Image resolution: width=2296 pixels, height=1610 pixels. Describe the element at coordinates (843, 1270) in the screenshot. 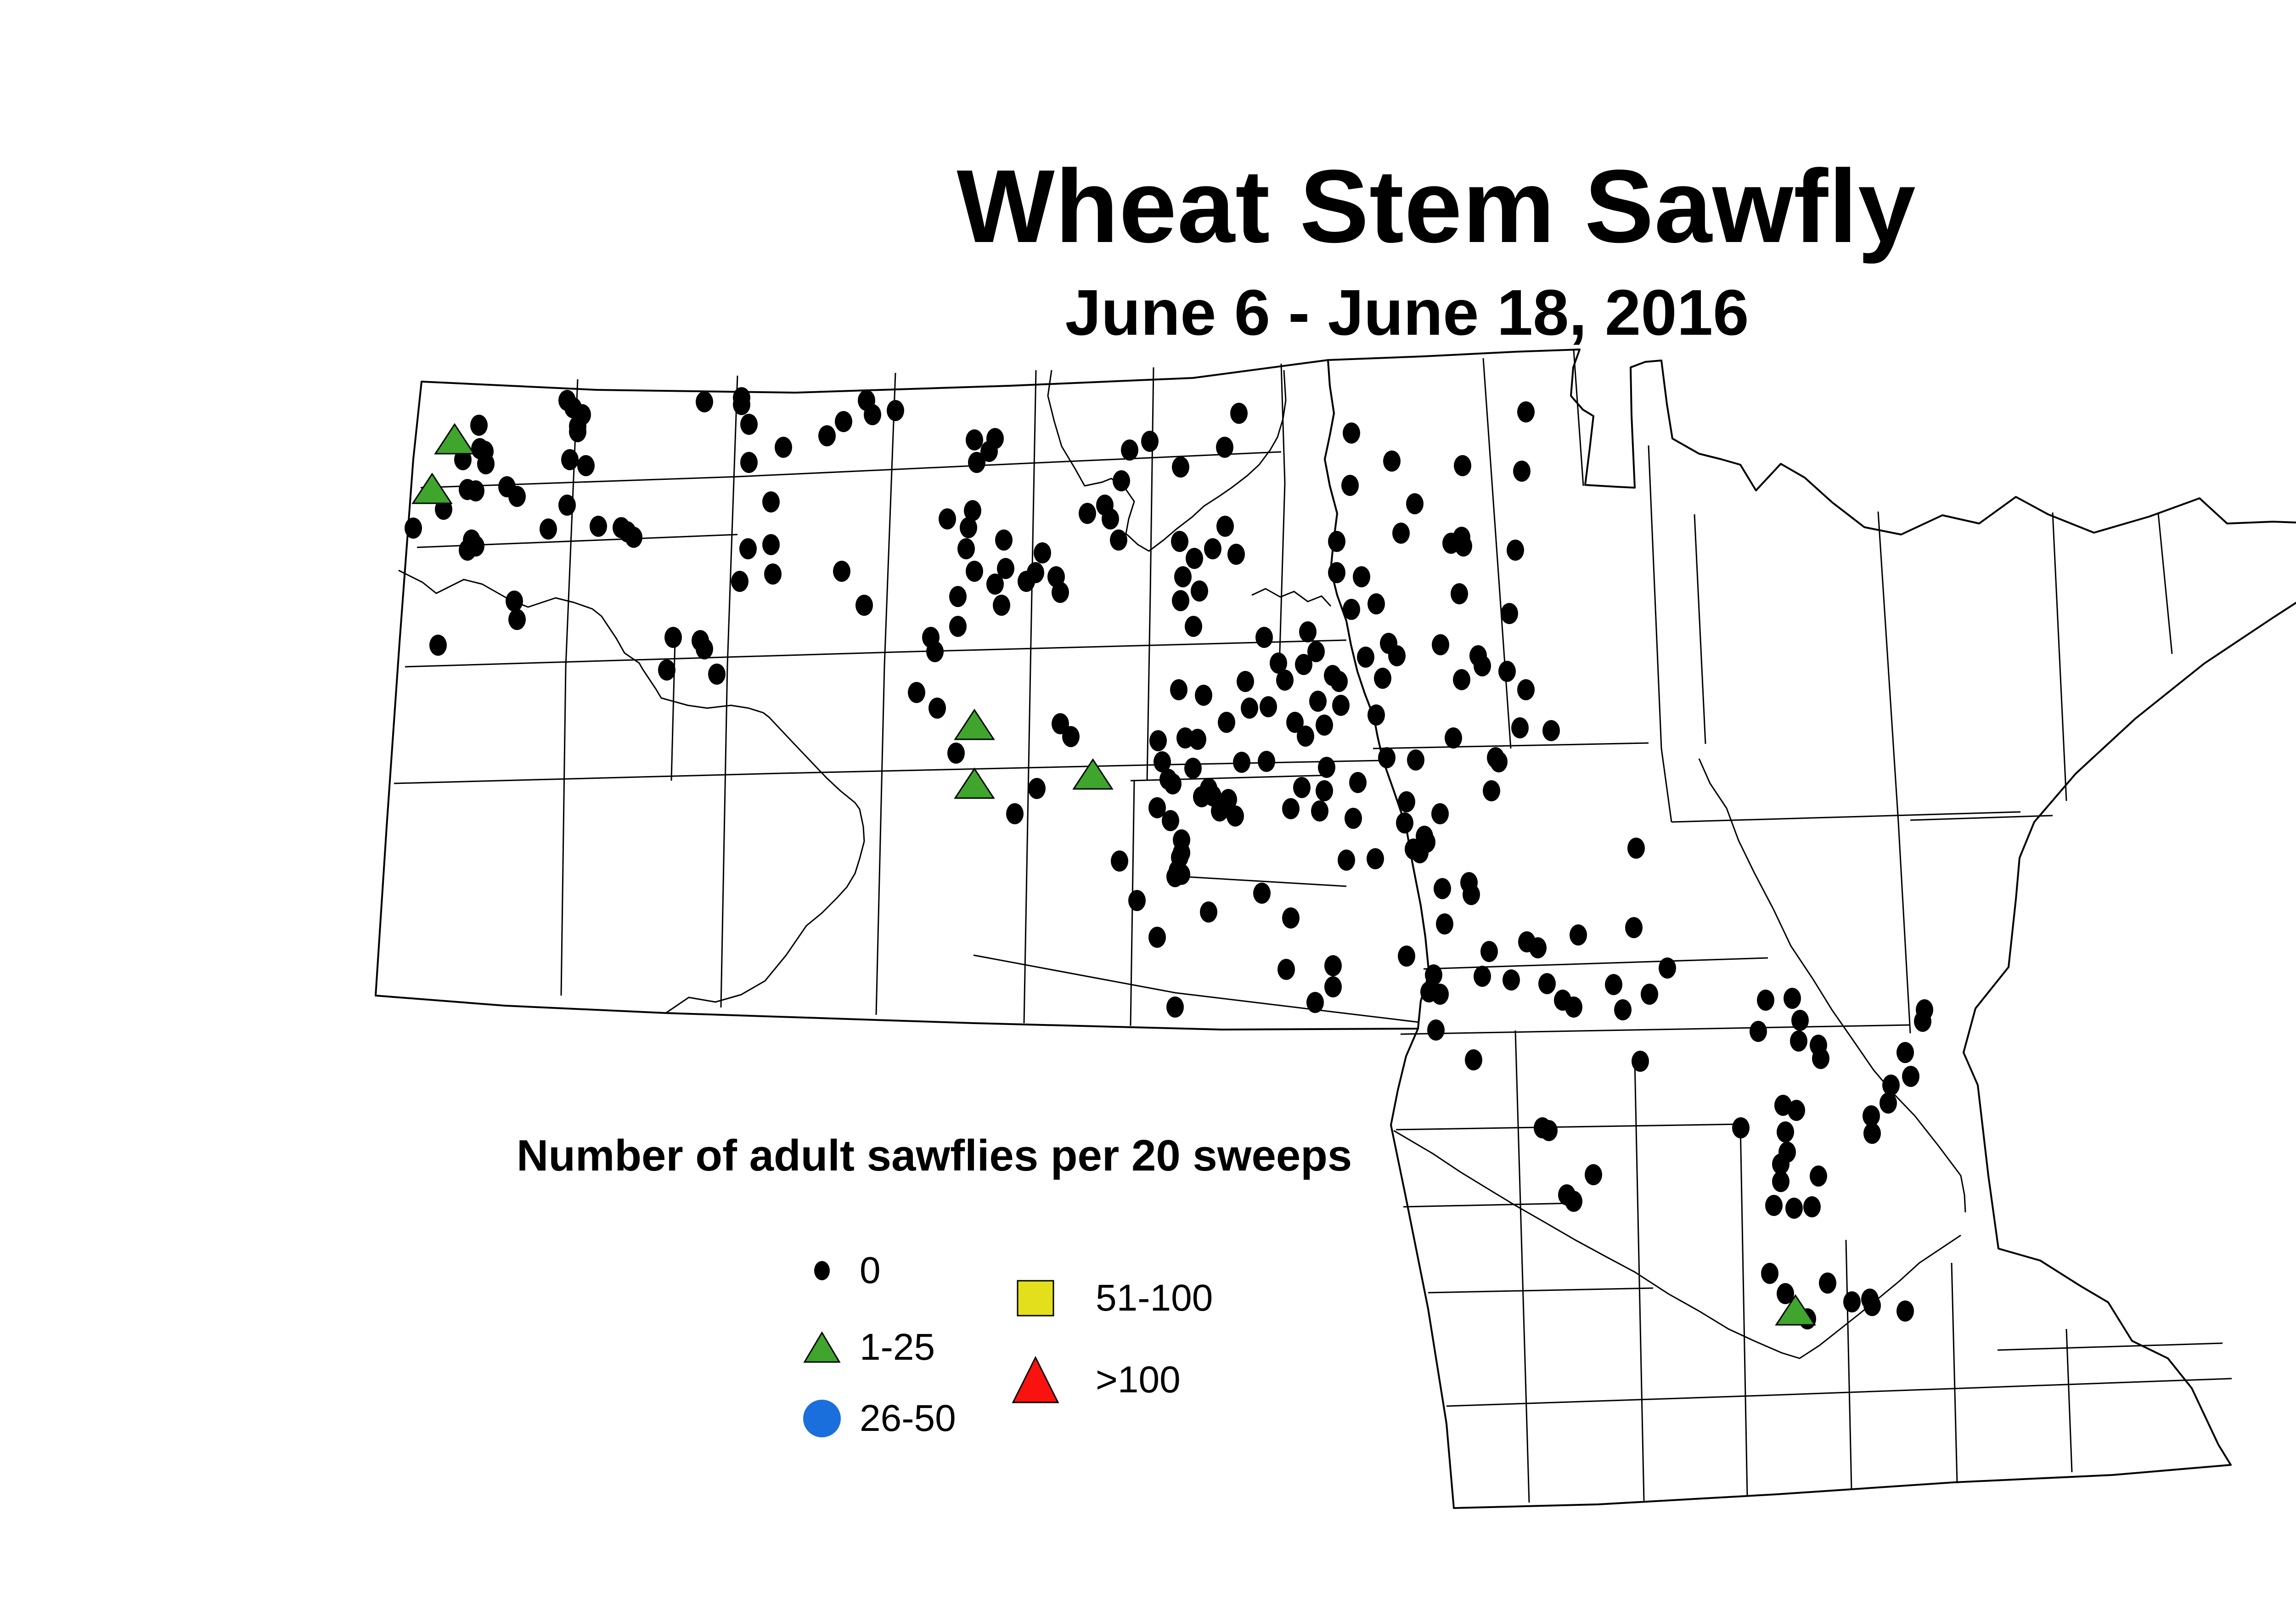

I see `legend-item-0: 0` at that location.